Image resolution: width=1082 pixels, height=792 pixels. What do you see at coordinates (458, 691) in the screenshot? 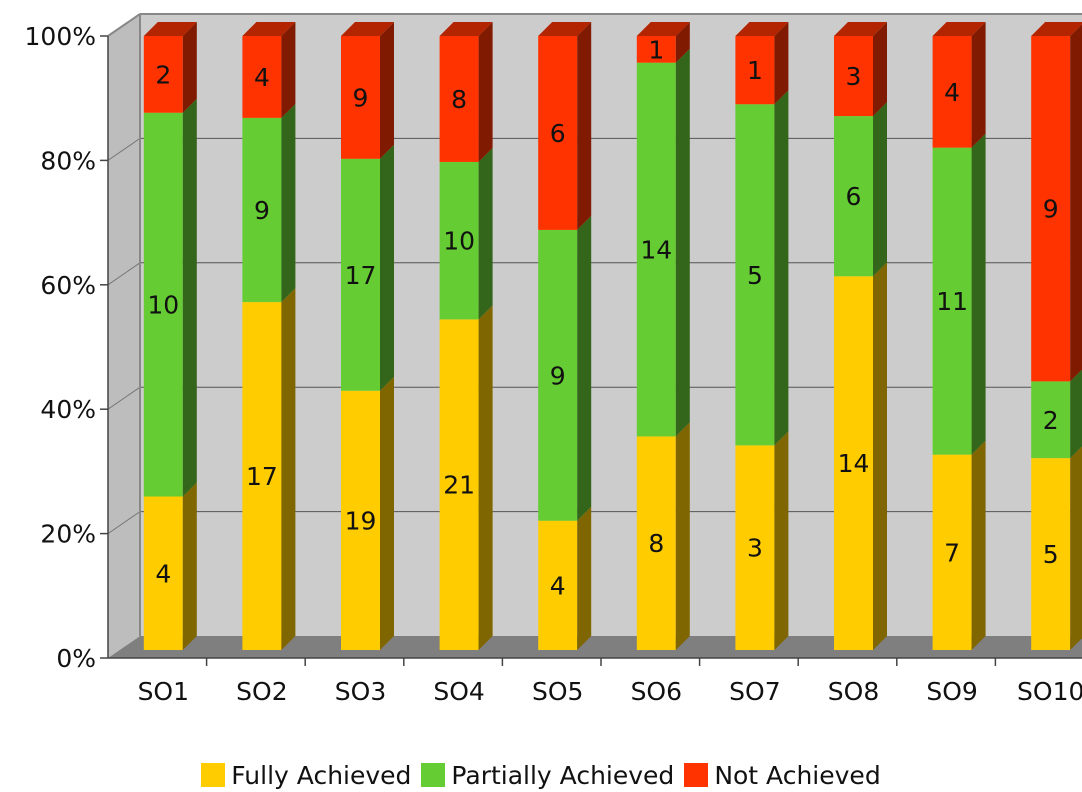
I see `x-tick-label: SO4` at bounding box center [458, 691].